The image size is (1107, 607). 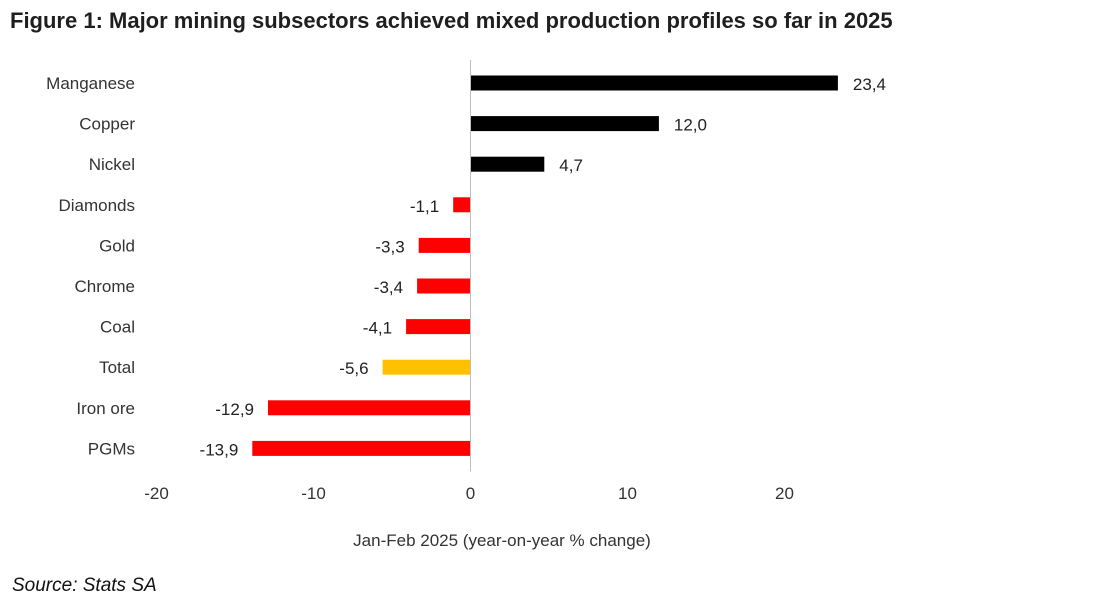 I want to click on bar-gold, so click(x=444, y=245).